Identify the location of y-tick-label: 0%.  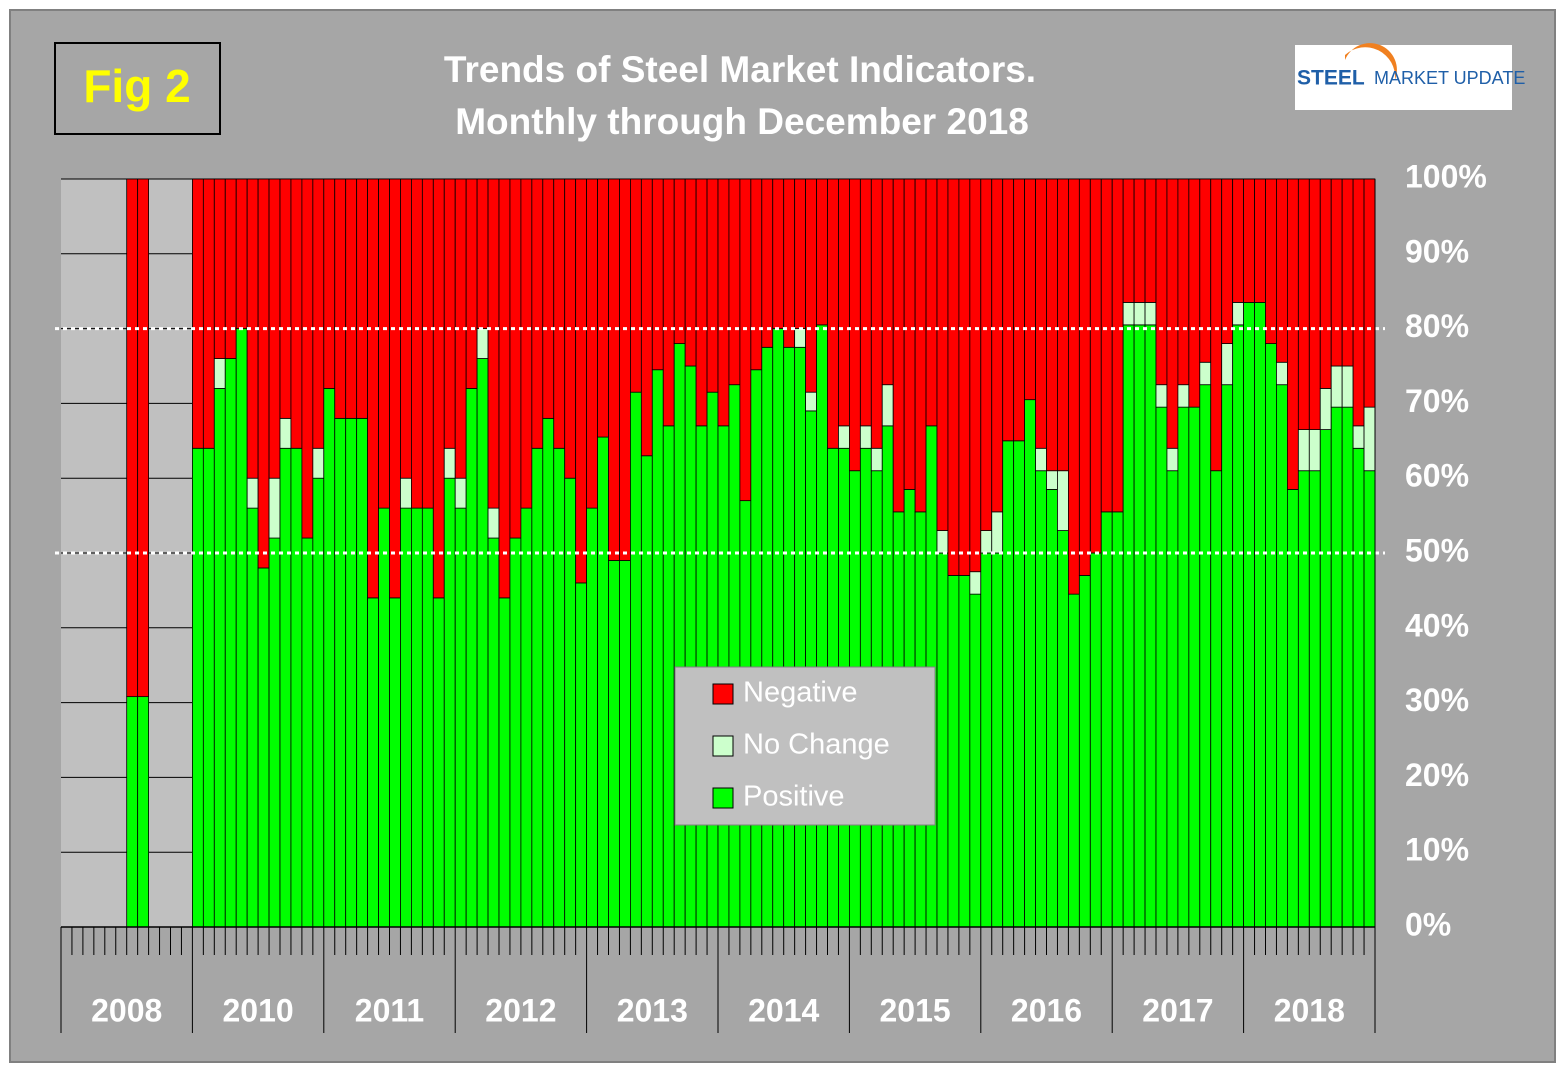
(1428, 924).